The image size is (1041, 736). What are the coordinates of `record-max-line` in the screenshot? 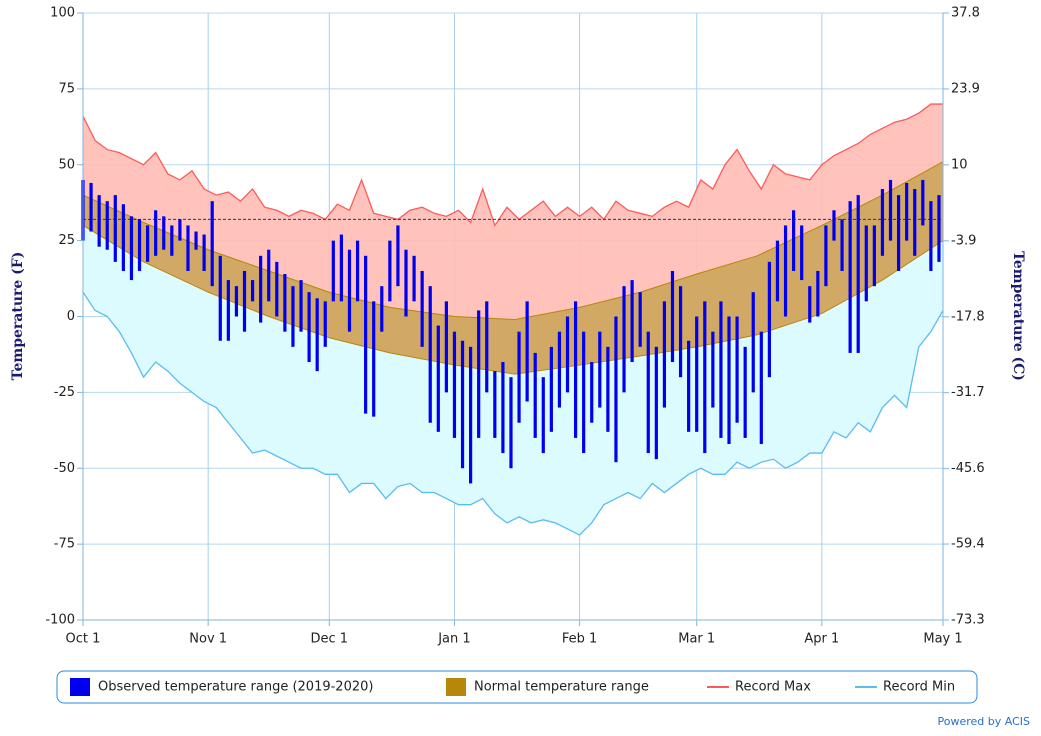 It's located at (512, 165).